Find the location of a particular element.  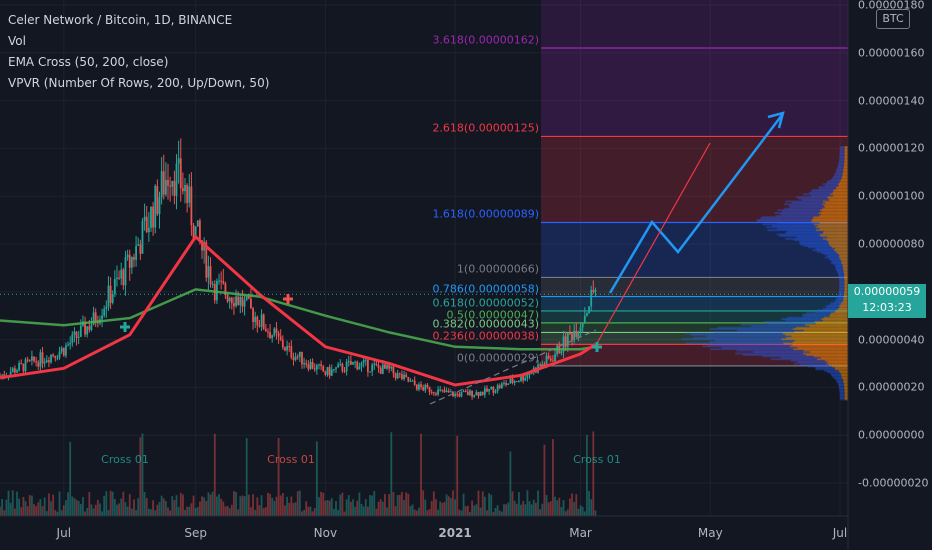

fib-zone is located at coordinates (694, 338).